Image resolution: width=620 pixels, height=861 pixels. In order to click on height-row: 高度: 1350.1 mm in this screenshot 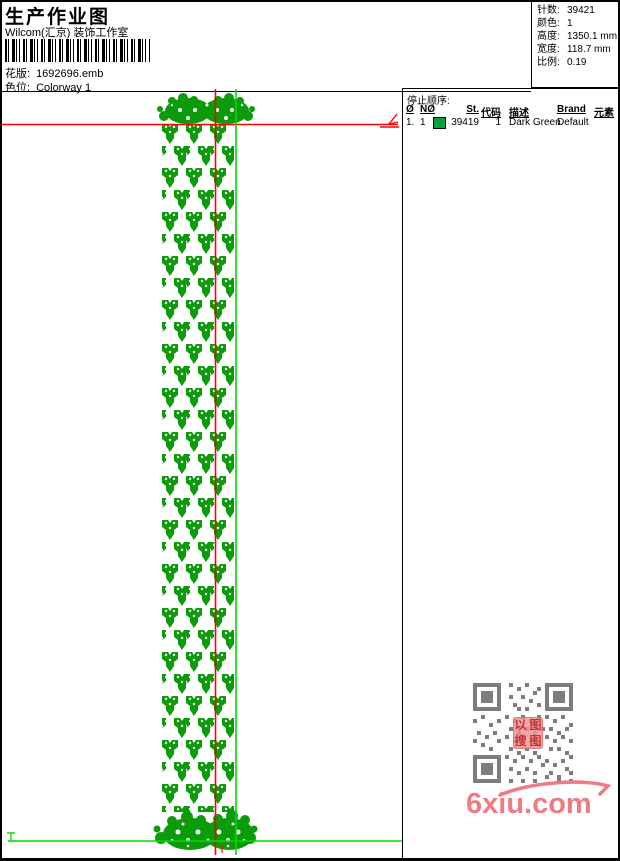, I will do `click(577, 36)`.